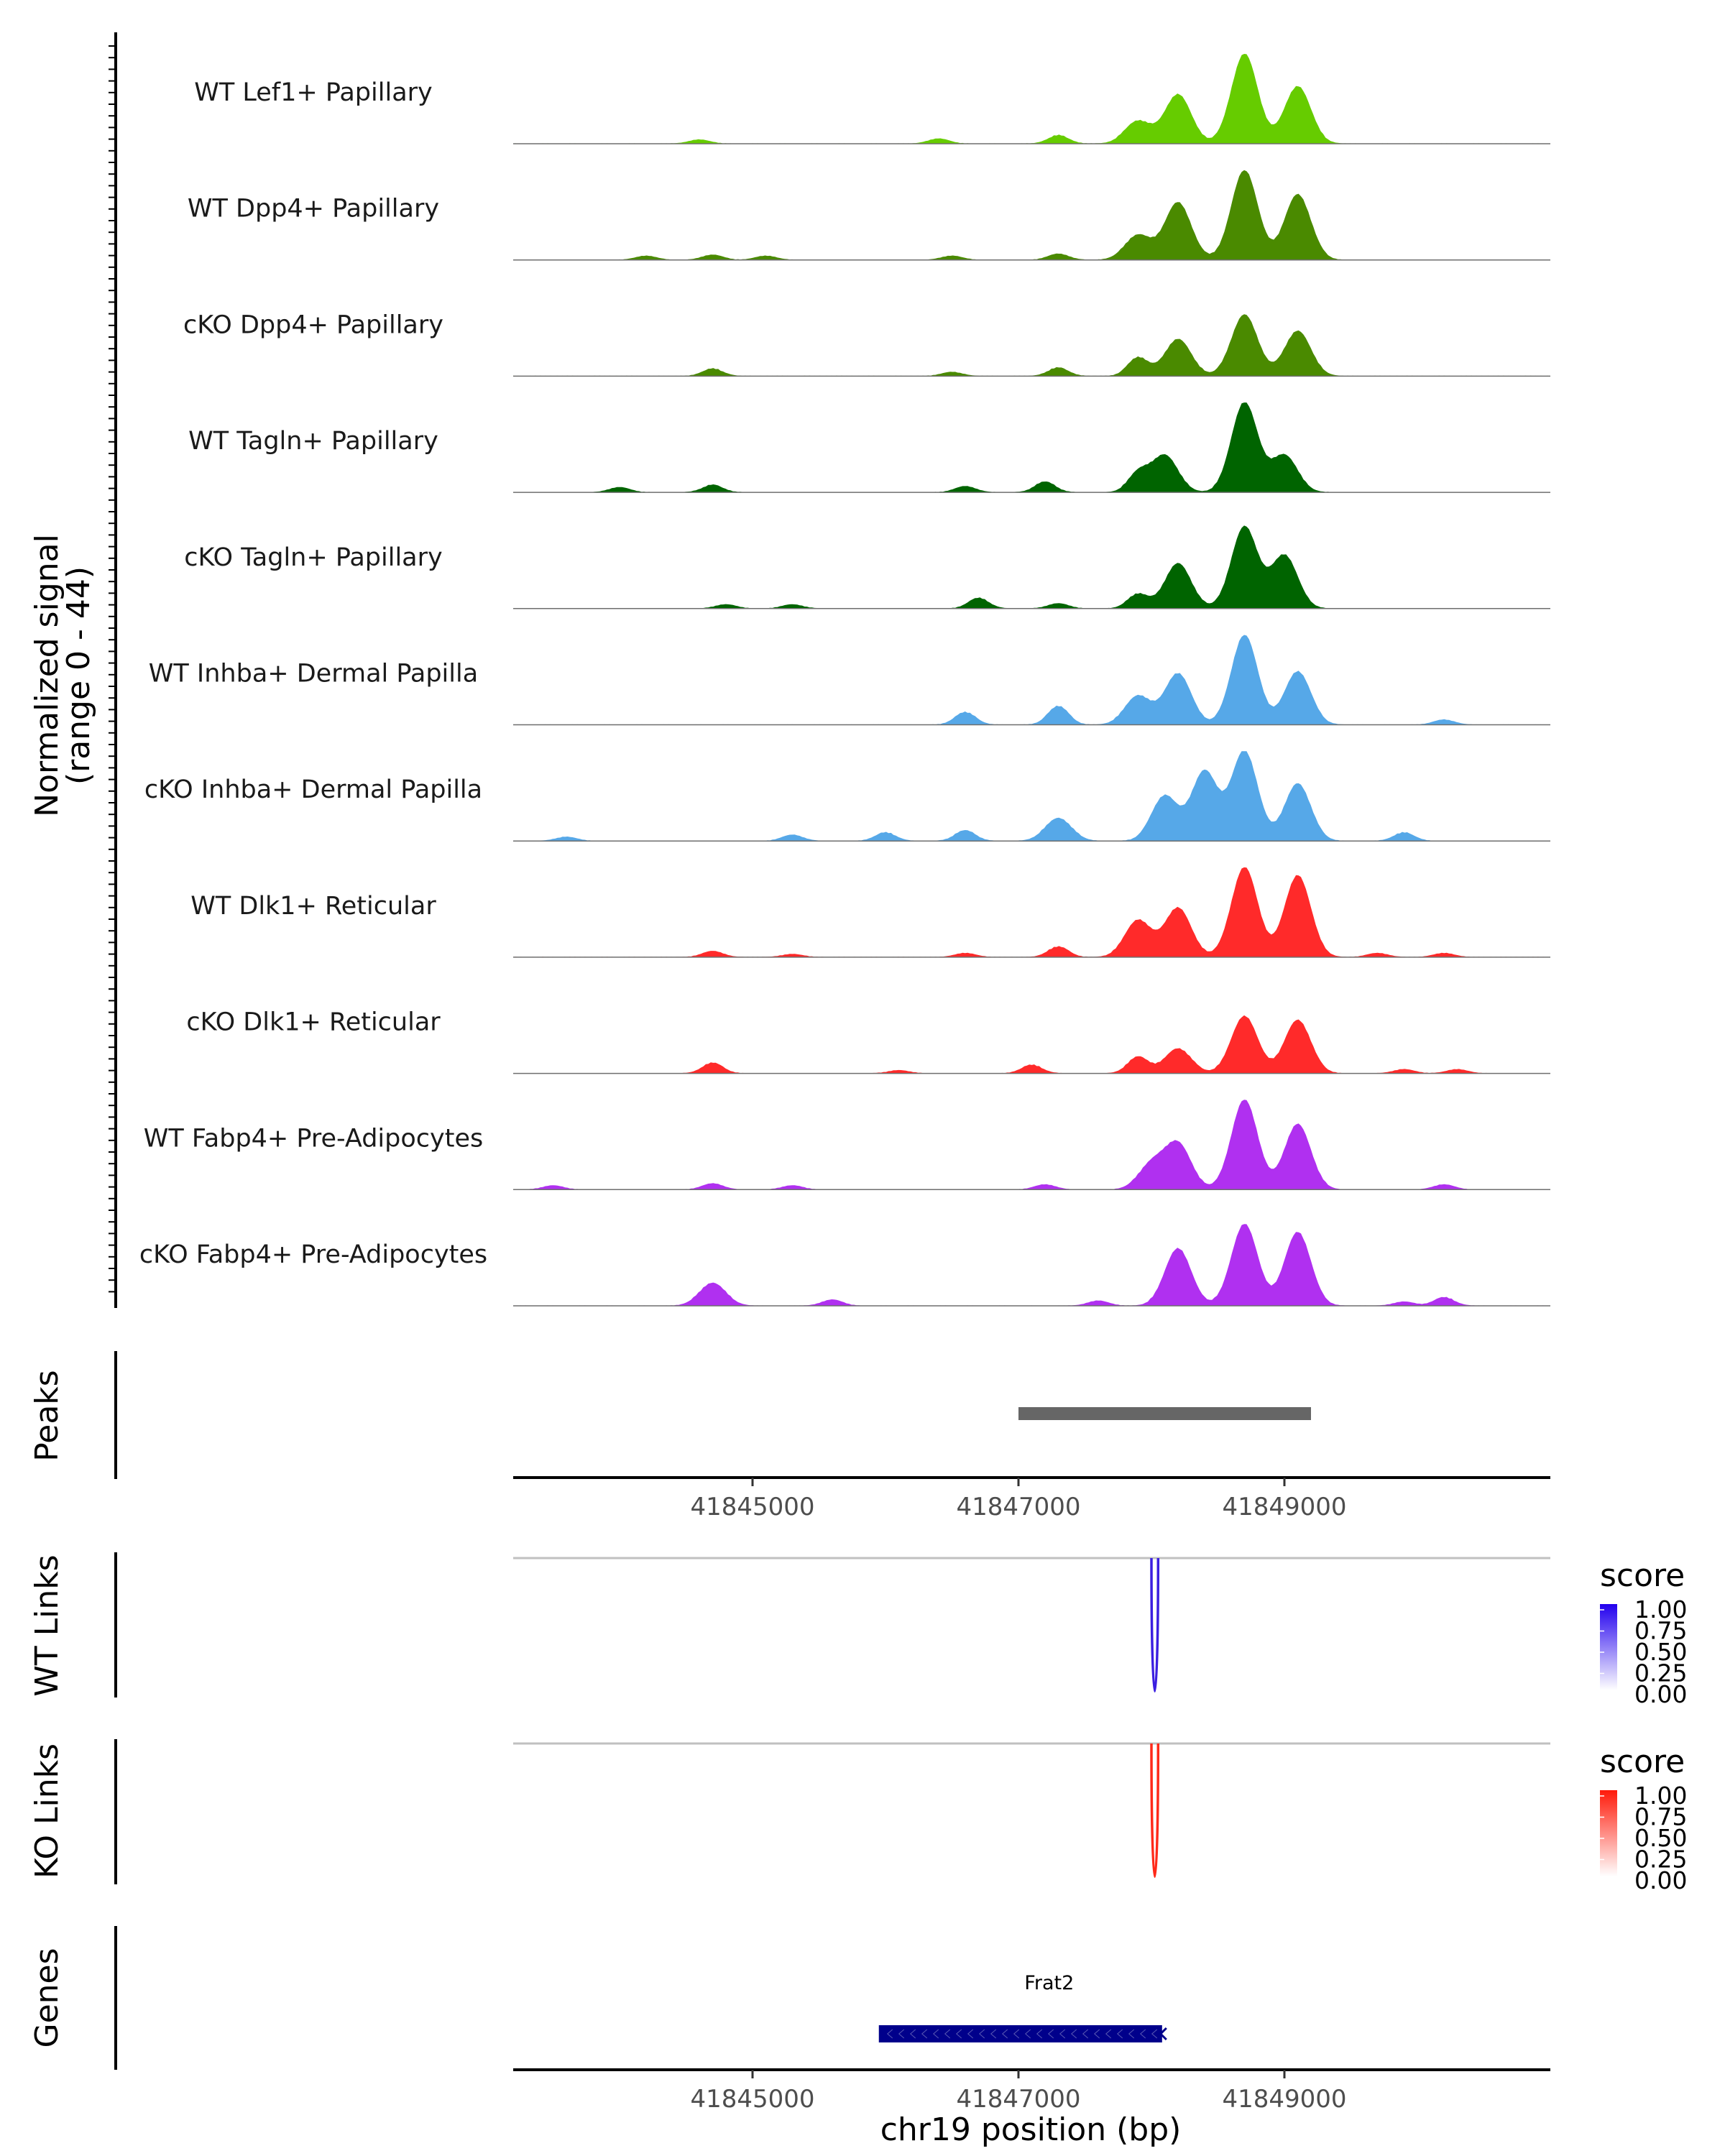 The width and height of the screenshot is (1725, 2156). I want to click on coverage-track-label: cKO Inhba+ Dermal Papilla, so click(313, 789).